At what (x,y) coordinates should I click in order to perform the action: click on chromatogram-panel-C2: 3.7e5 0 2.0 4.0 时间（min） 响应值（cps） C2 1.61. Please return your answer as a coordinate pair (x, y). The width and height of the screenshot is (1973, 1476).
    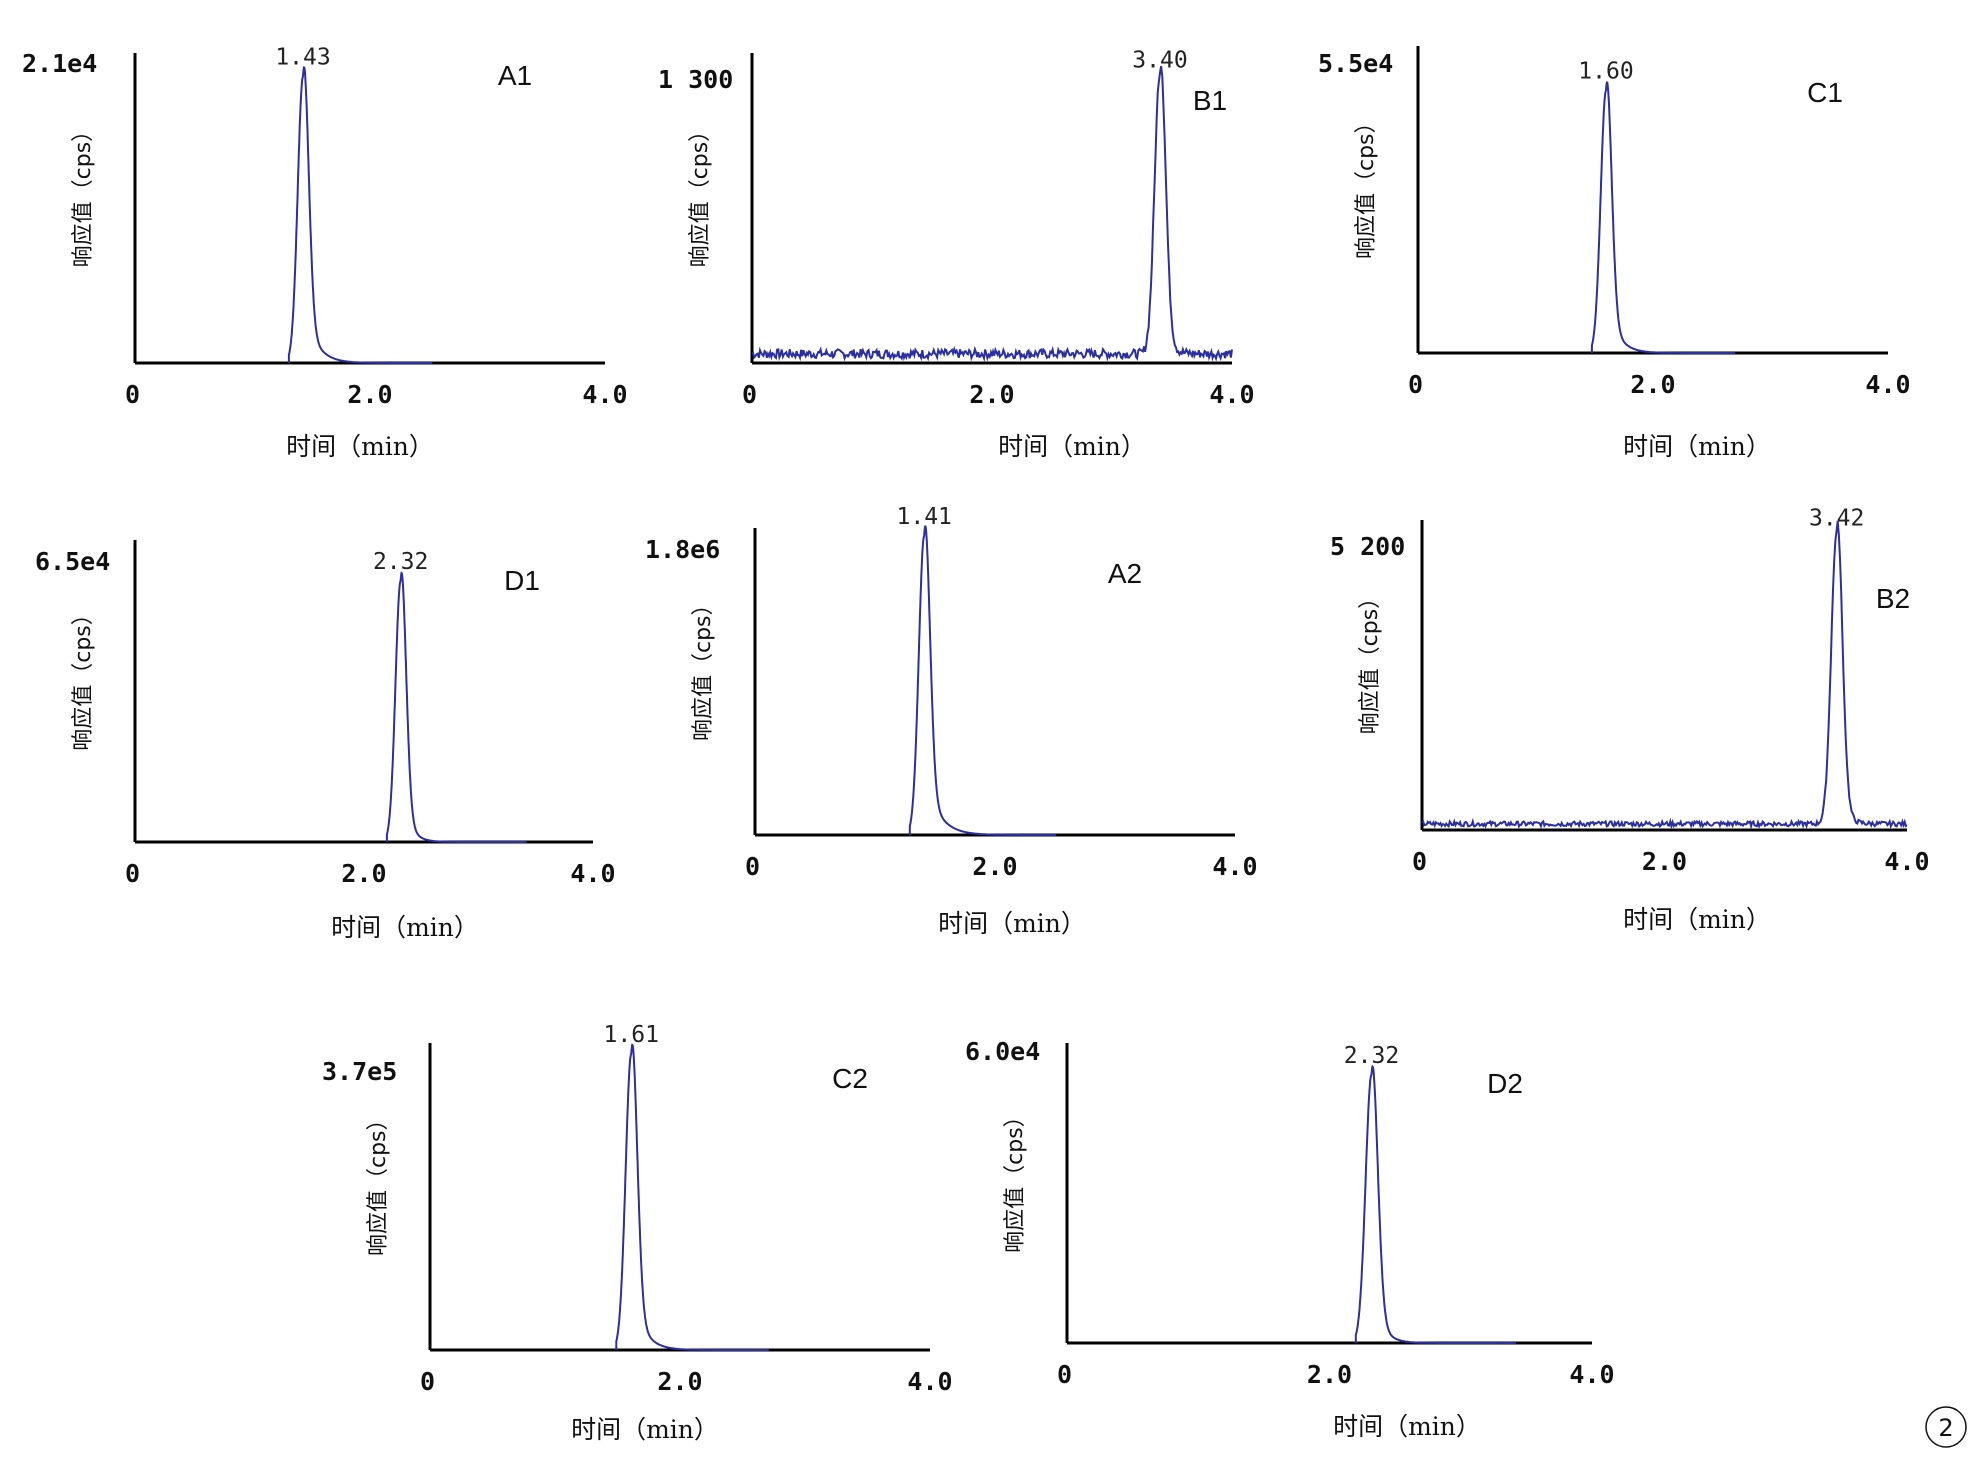
    Looking at the image, I should click on (637, 1233).